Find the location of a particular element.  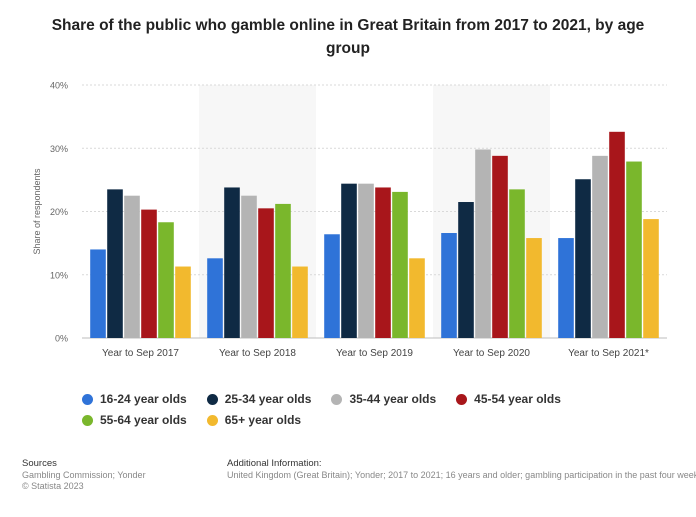

legend-item: 65+ year olds is located at coordinates (254, 420).